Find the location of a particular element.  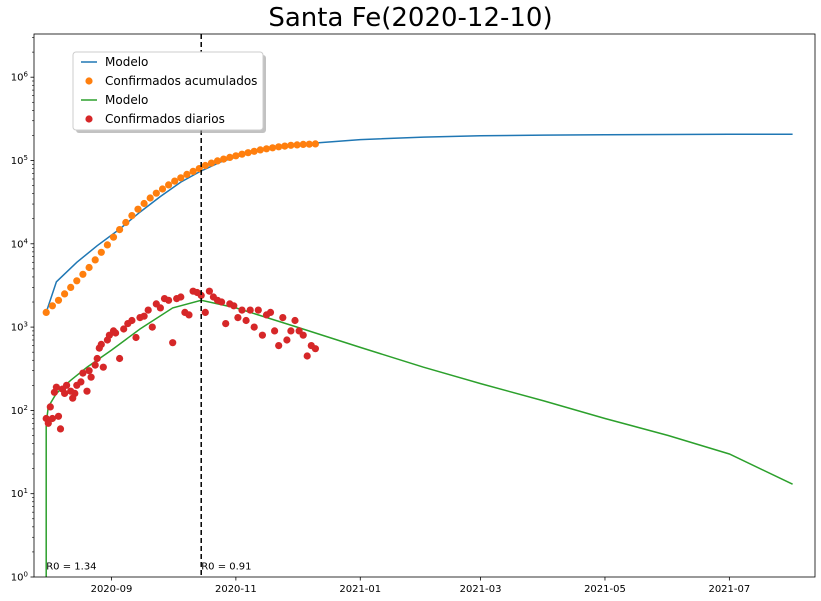

annotation-r0: R0 = 0.91 is located at coordinates (226, 566).